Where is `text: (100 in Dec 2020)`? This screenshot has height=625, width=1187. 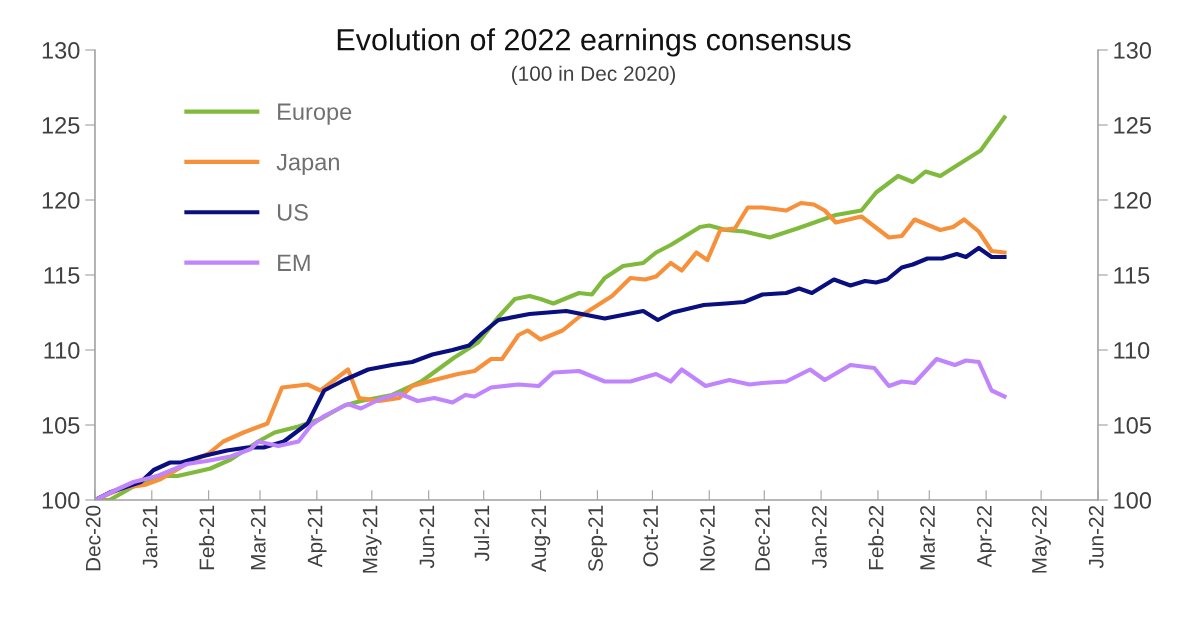
text: (100 in Dec 2020) is located at coordinates (593, 75).